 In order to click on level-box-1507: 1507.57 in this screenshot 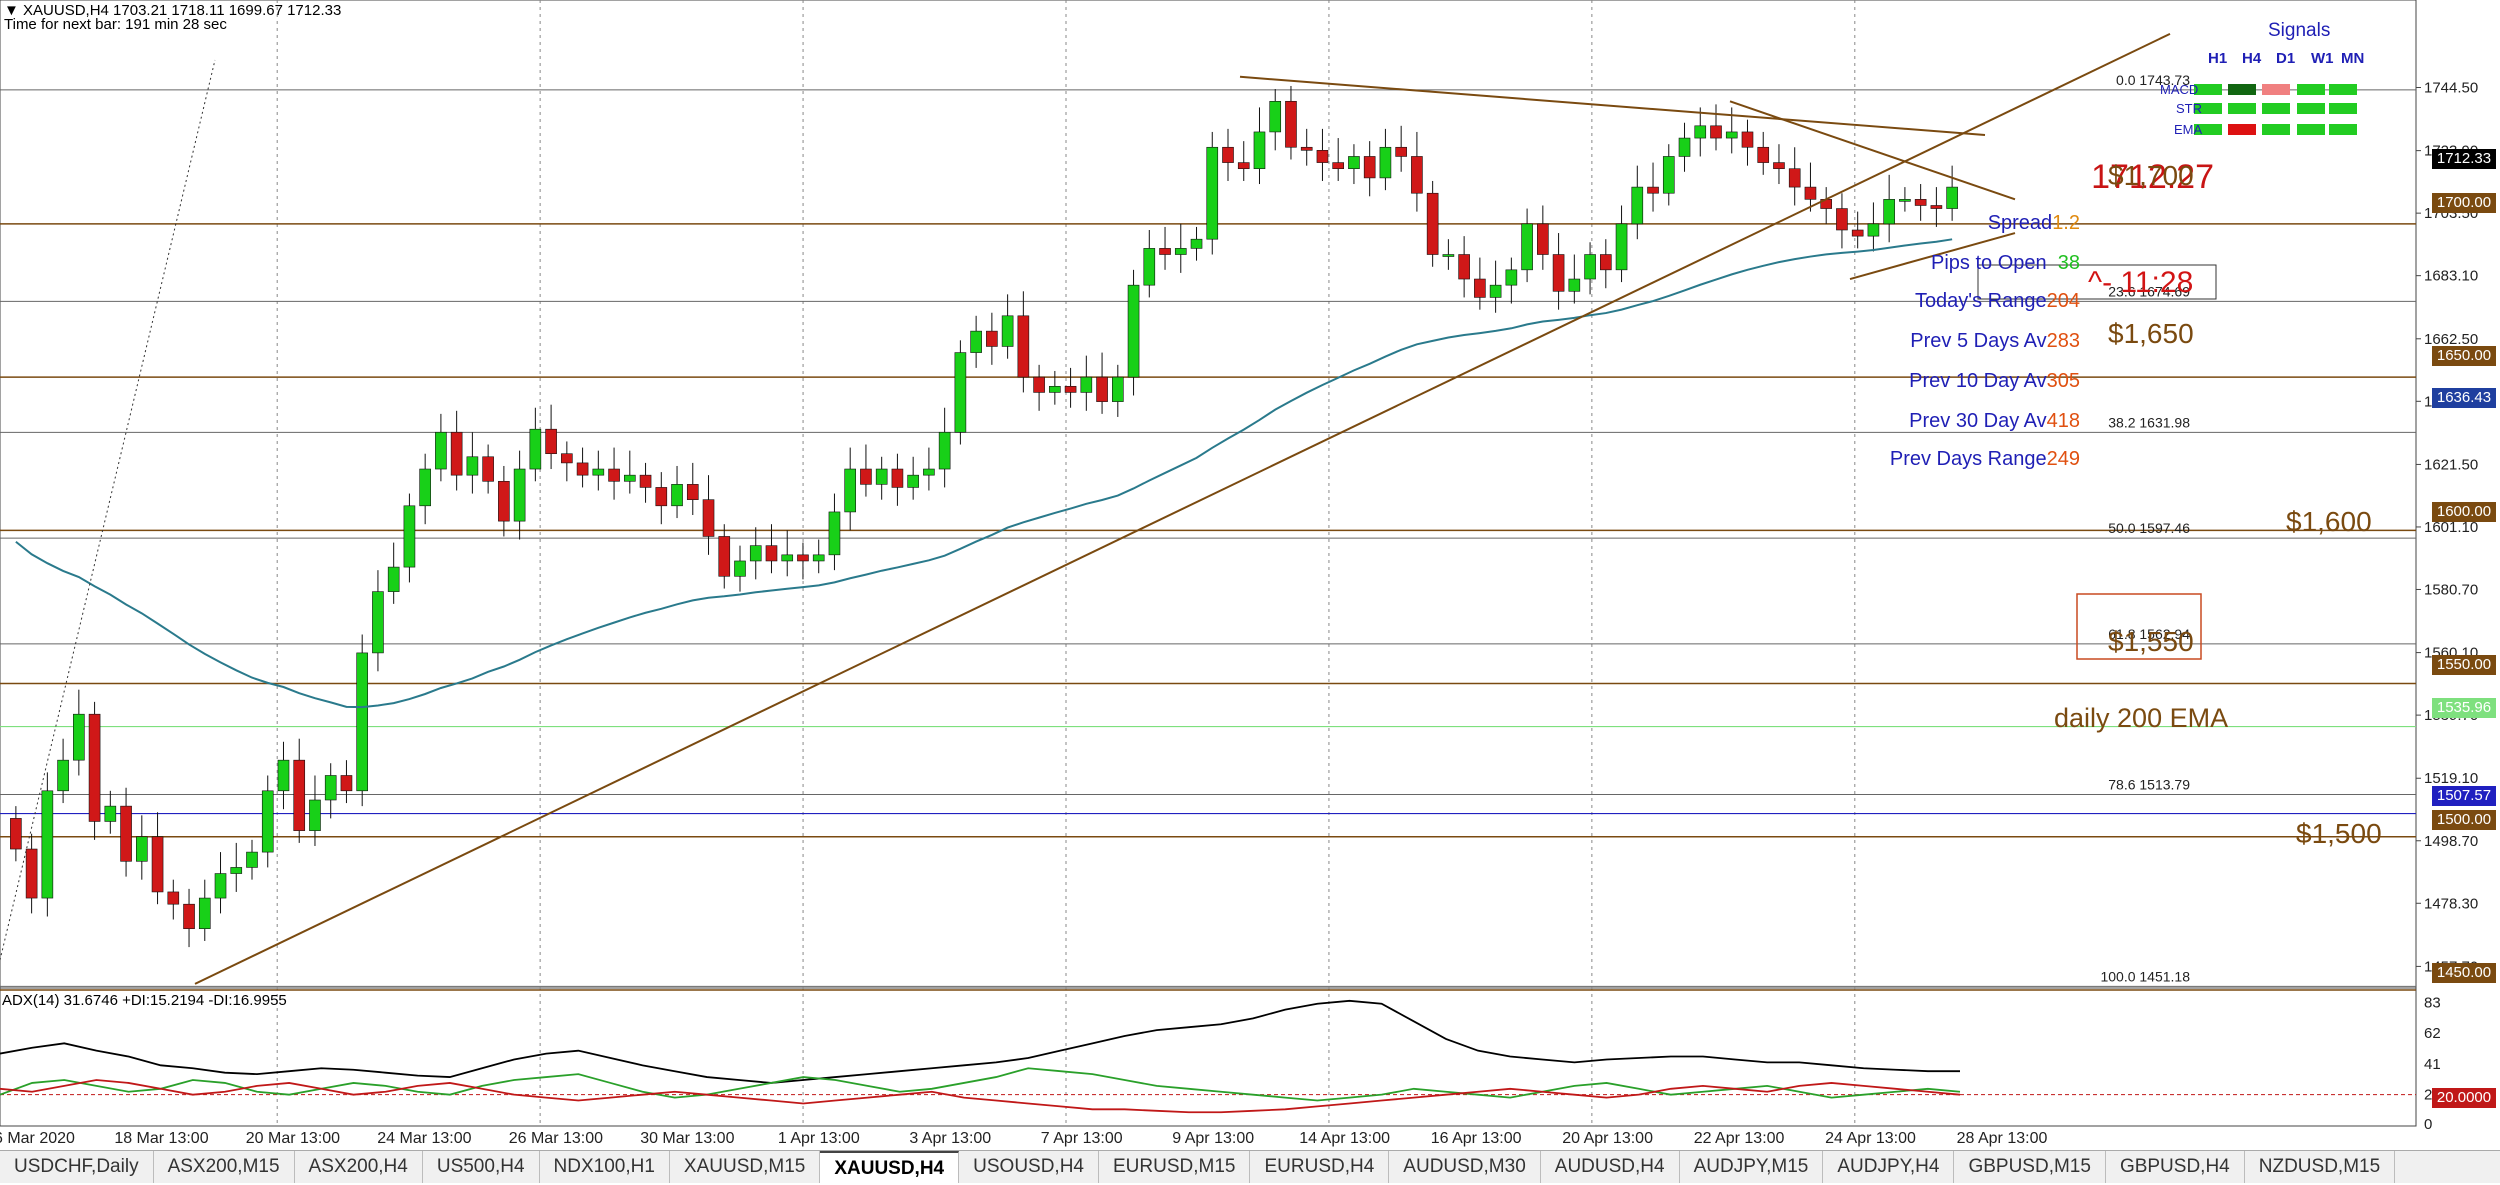, I will do `click(2464, 796)`.